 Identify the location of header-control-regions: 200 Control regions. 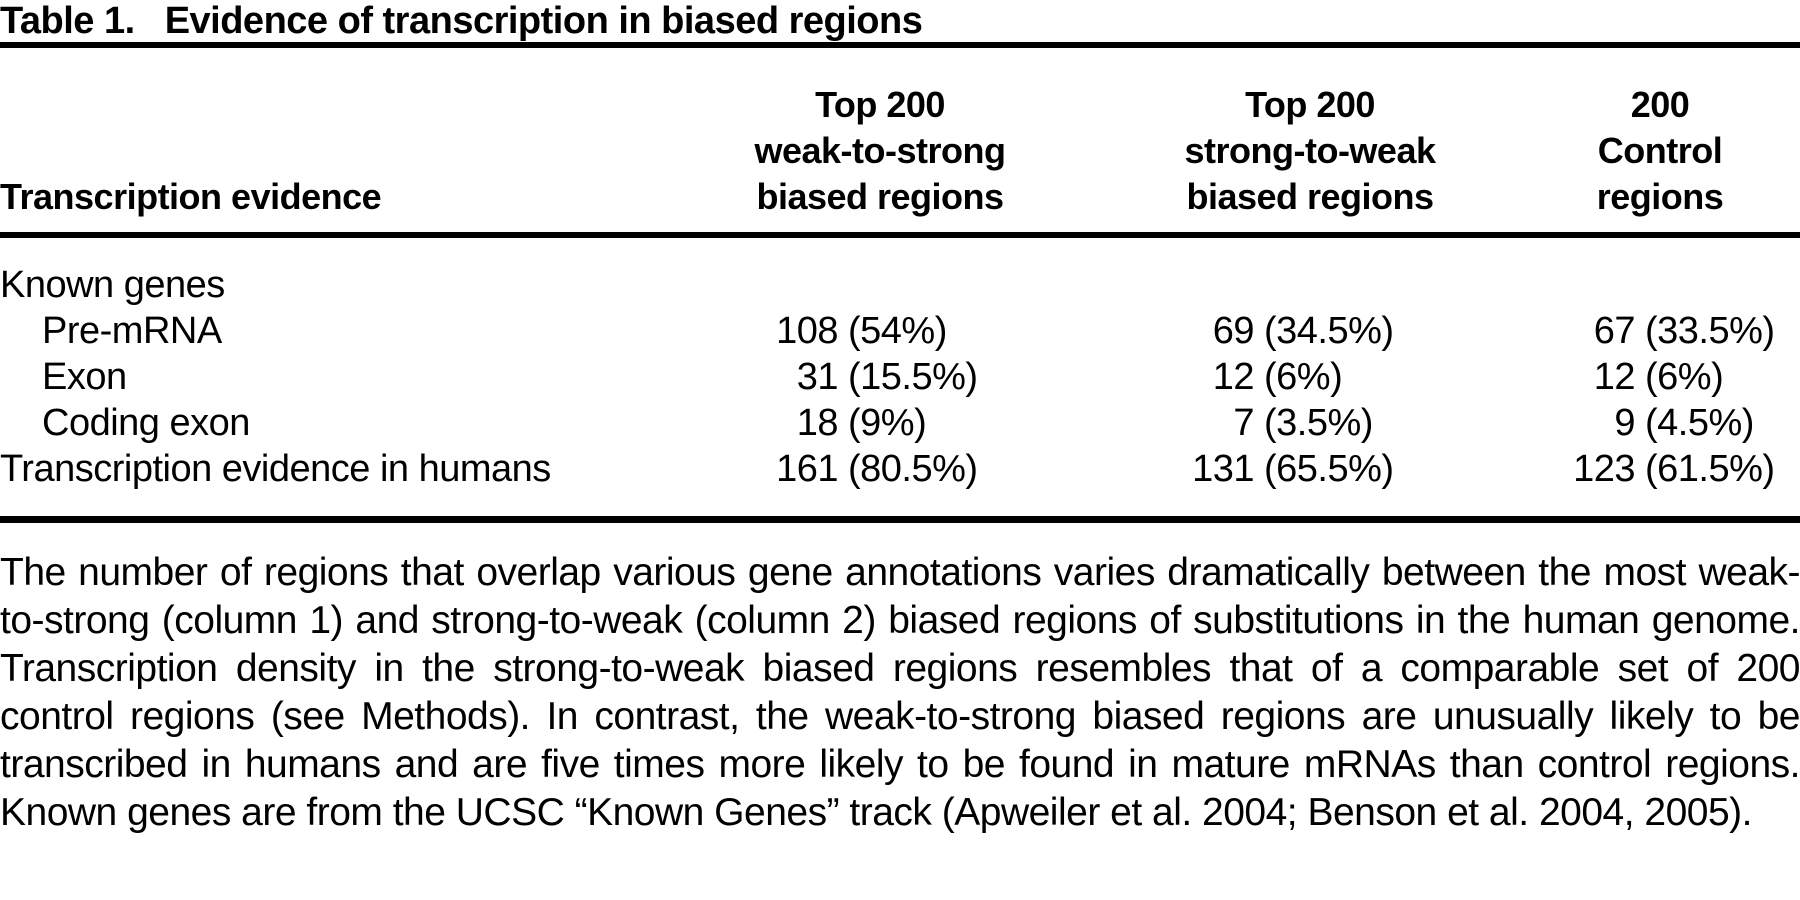
(1660, 151).